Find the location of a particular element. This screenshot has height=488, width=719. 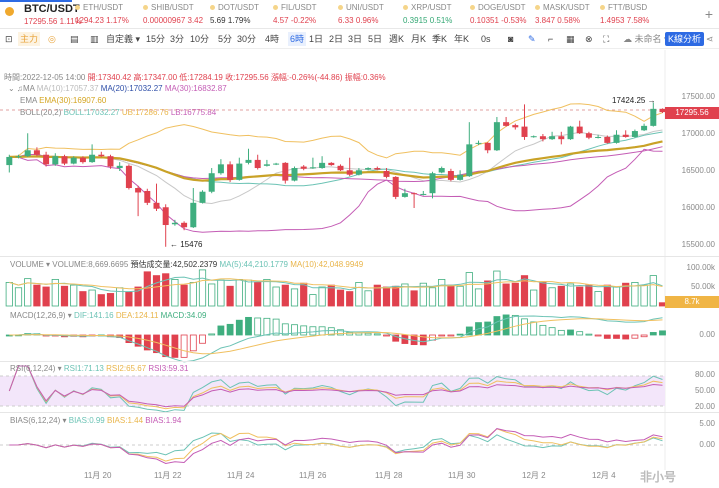

camera-icon: ◙ is located at coordinates (511, 39).